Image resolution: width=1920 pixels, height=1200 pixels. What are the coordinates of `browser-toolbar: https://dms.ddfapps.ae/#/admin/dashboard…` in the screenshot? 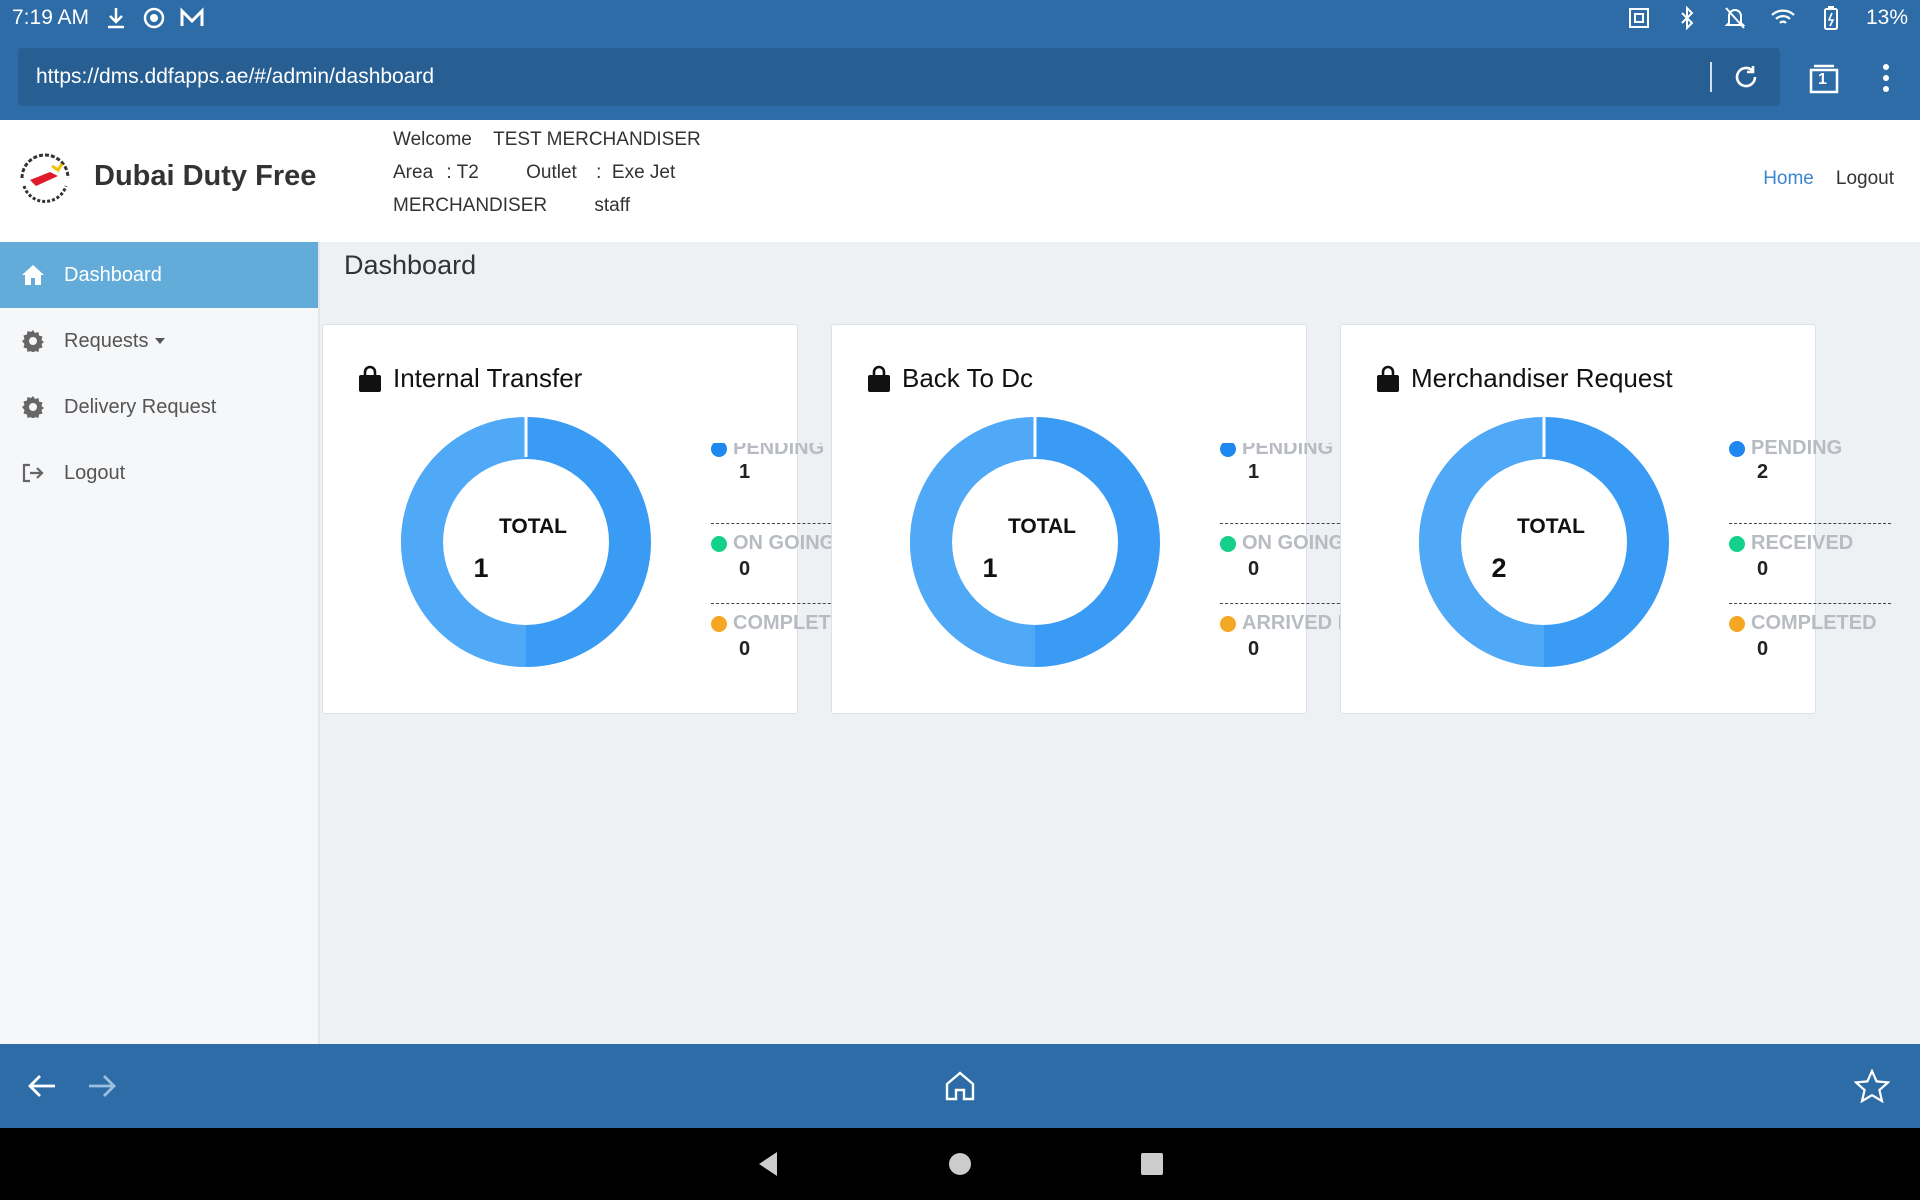 It's located at (960, 78).